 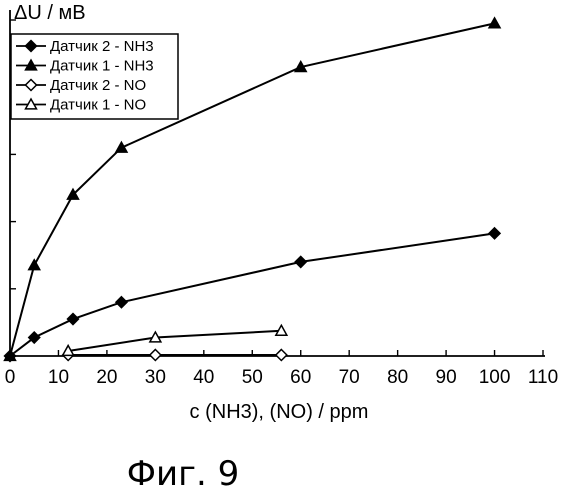 I want to click on legend-label: Датчик 1 - NH3, so click(x=102, y=66).